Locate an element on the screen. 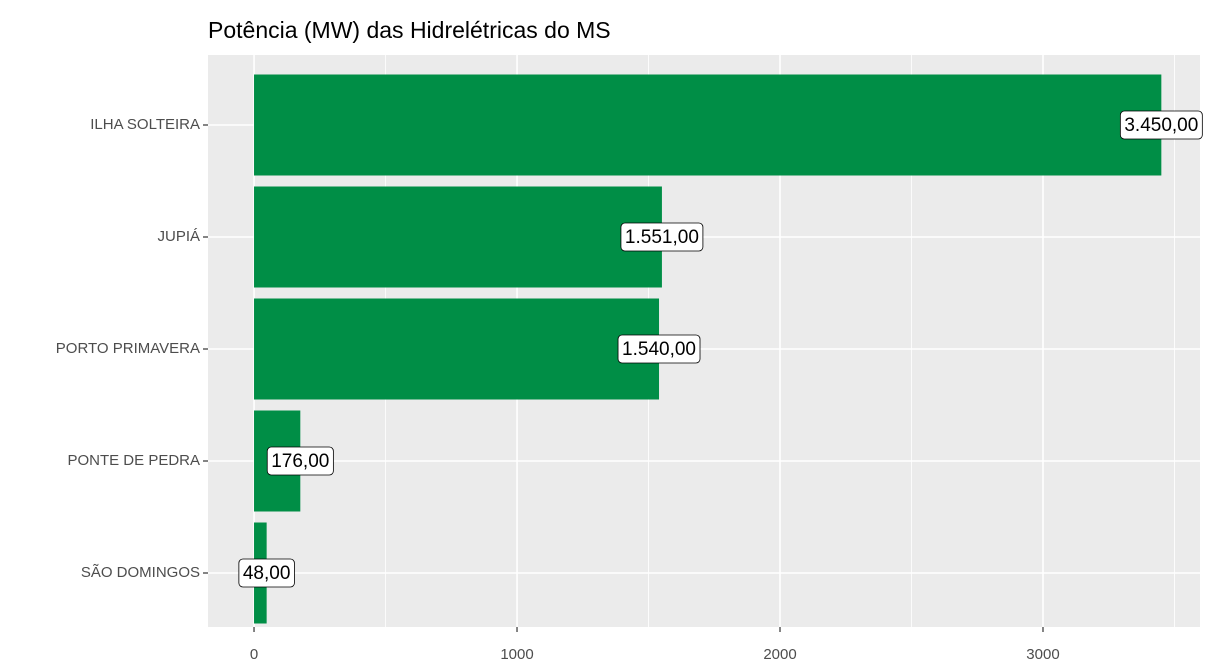  x-tick-label: 2000 is located at coordinates (779, 654).